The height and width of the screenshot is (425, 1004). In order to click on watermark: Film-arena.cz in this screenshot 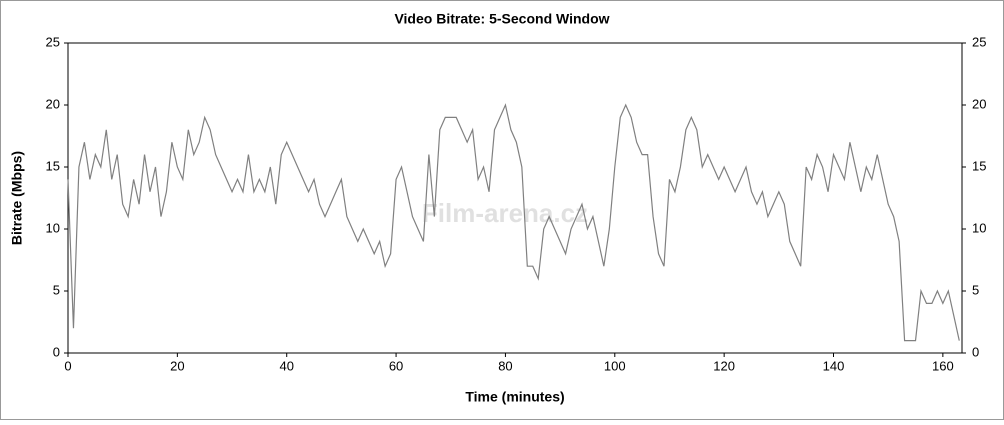, I will do `click(505, 213)`.